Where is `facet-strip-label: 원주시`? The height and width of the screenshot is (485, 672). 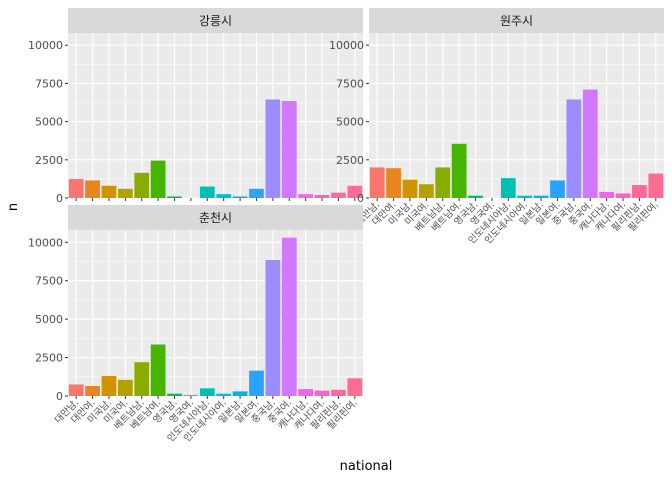
facet-strip-label: 원주시 is located at coordinates (516, 21).